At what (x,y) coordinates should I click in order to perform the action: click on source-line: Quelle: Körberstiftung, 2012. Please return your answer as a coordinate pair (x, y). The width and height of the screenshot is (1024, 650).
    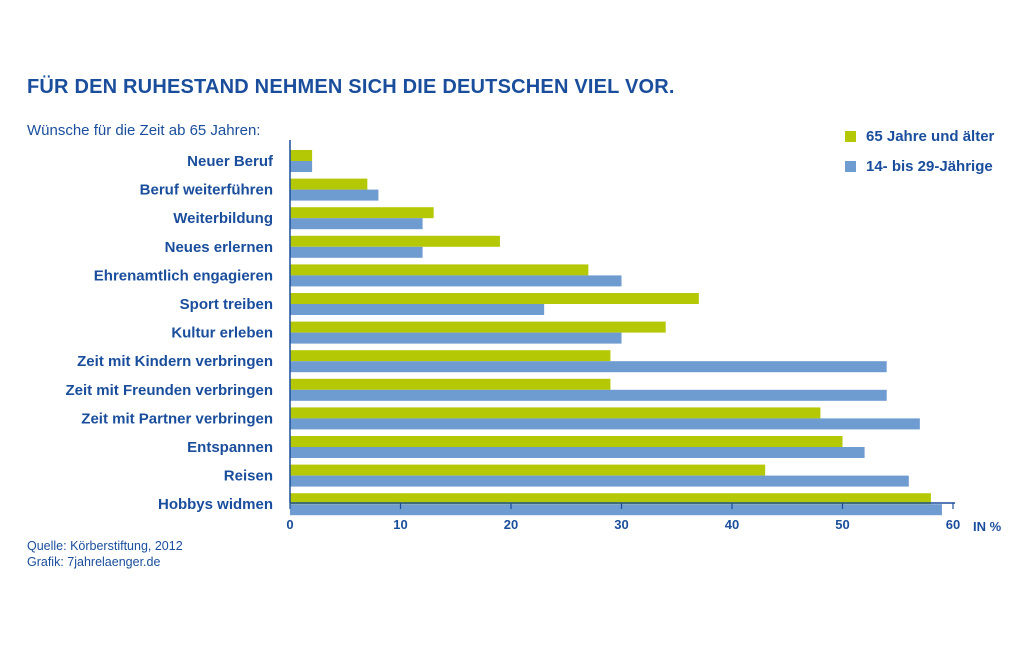
    Looking at the image, I should click on (105, 546).